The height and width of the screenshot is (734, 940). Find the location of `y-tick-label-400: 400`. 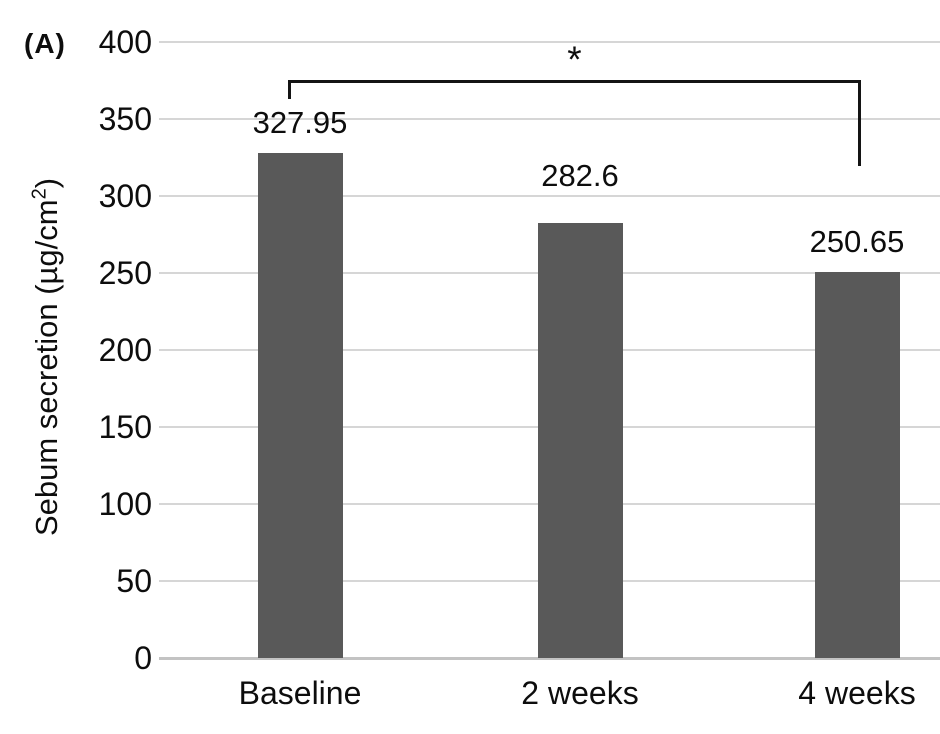

y-tick-label-400: 400 is located at coordinates (125, 42).